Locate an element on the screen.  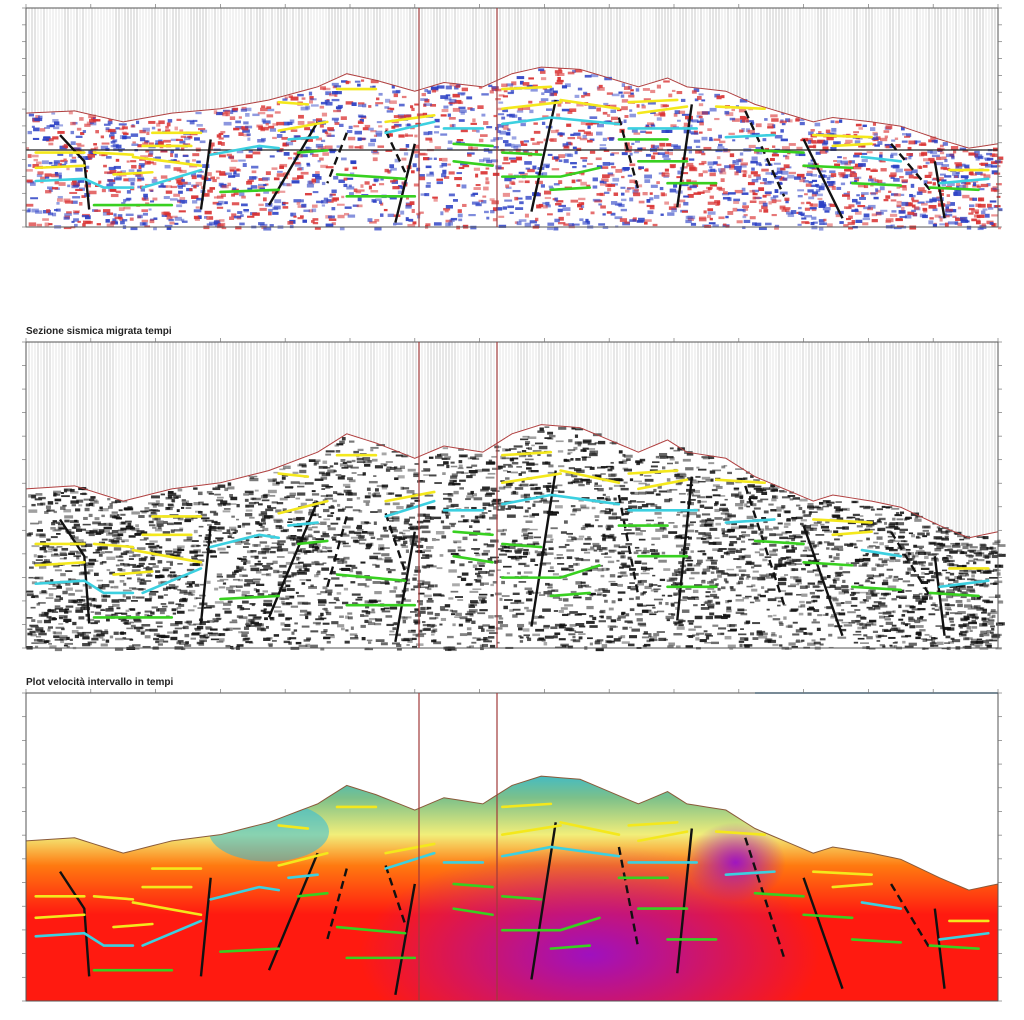
panel-title-bottom: Plot velocità intervallo in tempi is located at coordinates (100, 682).